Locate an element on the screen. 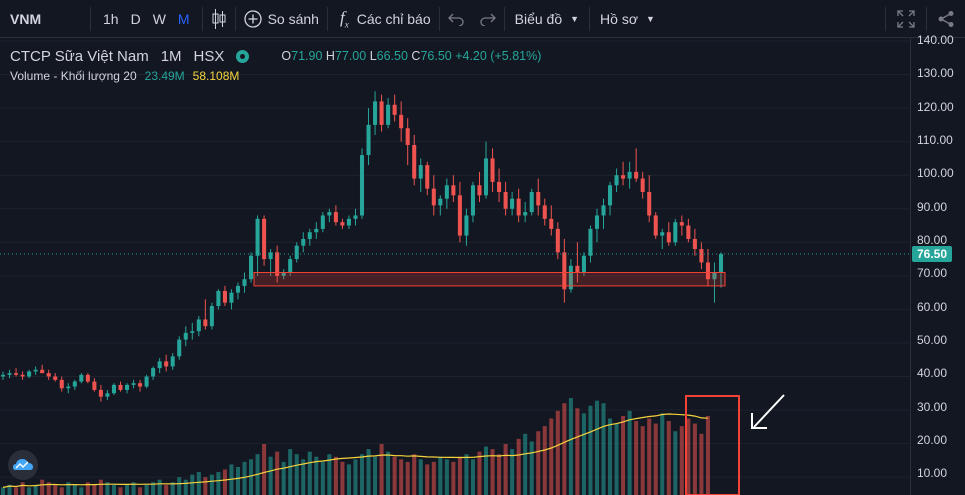 This screenshot has width=965, height=495. price-tick: 130.00 is located at coordinates (935, 73).